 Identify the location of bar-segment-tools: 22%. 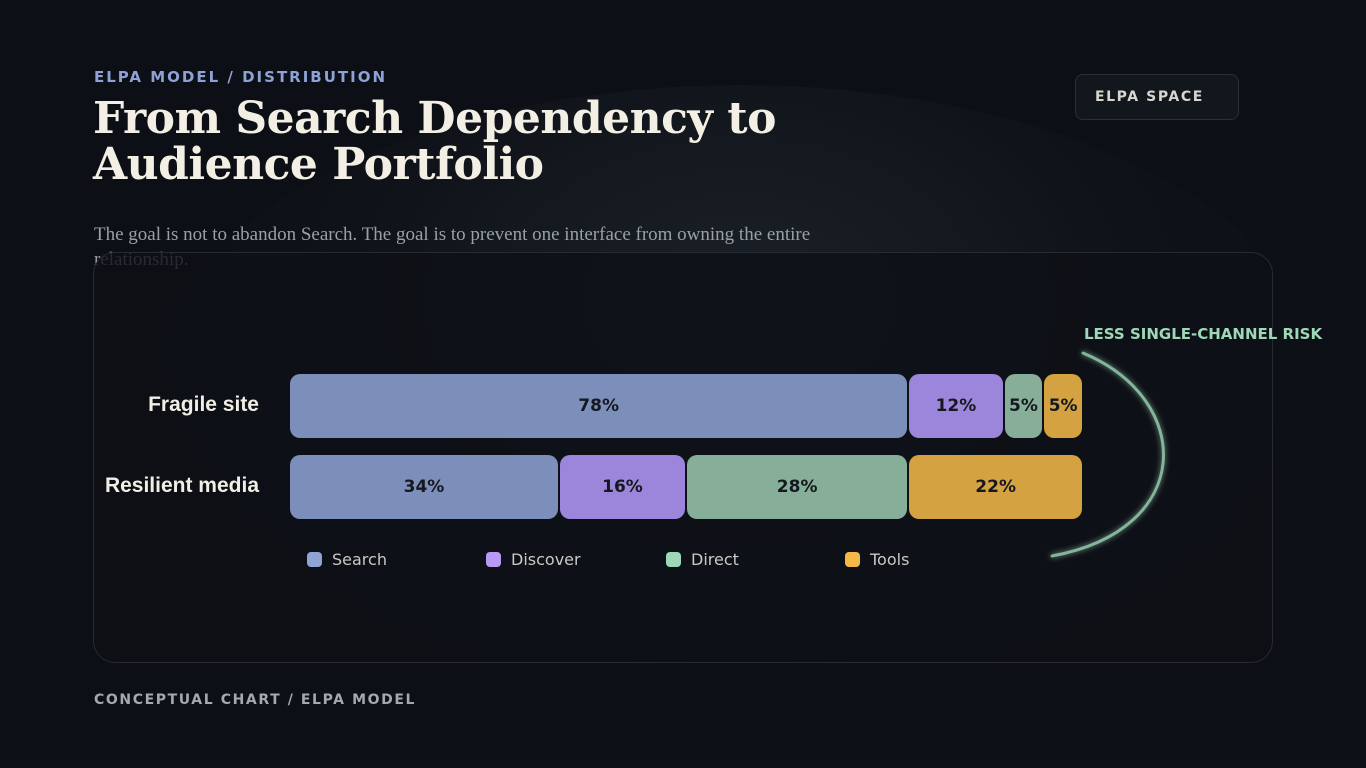
(995, 487).